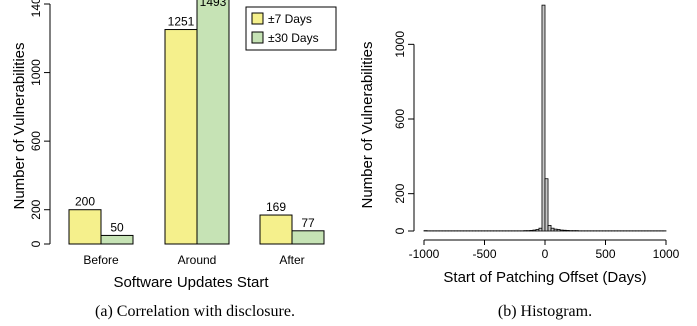 Image resolution: width=697 pixels, height=326 pixels. What do you see at coordinates (191, 282) in the screenshot?
I see `chart-a-xlabel: Software Updates Start` at bounding box center [191, 282].